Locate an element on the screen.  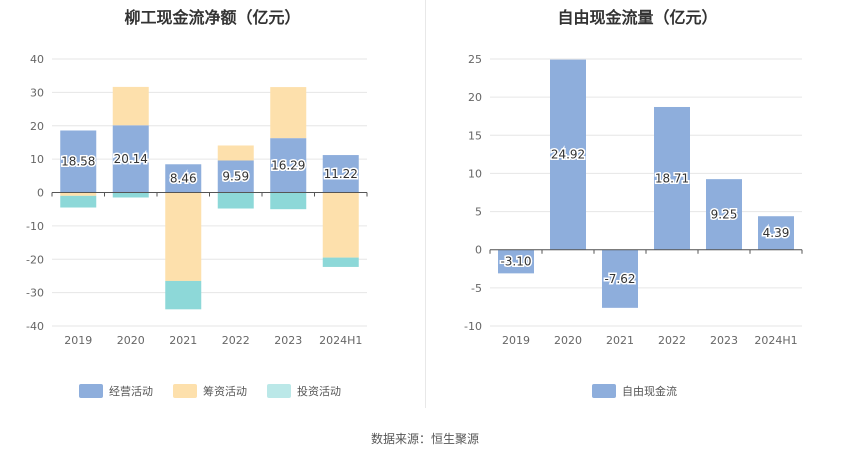
left-x-tick-label: 2021 is located at coordinates (183, 340).